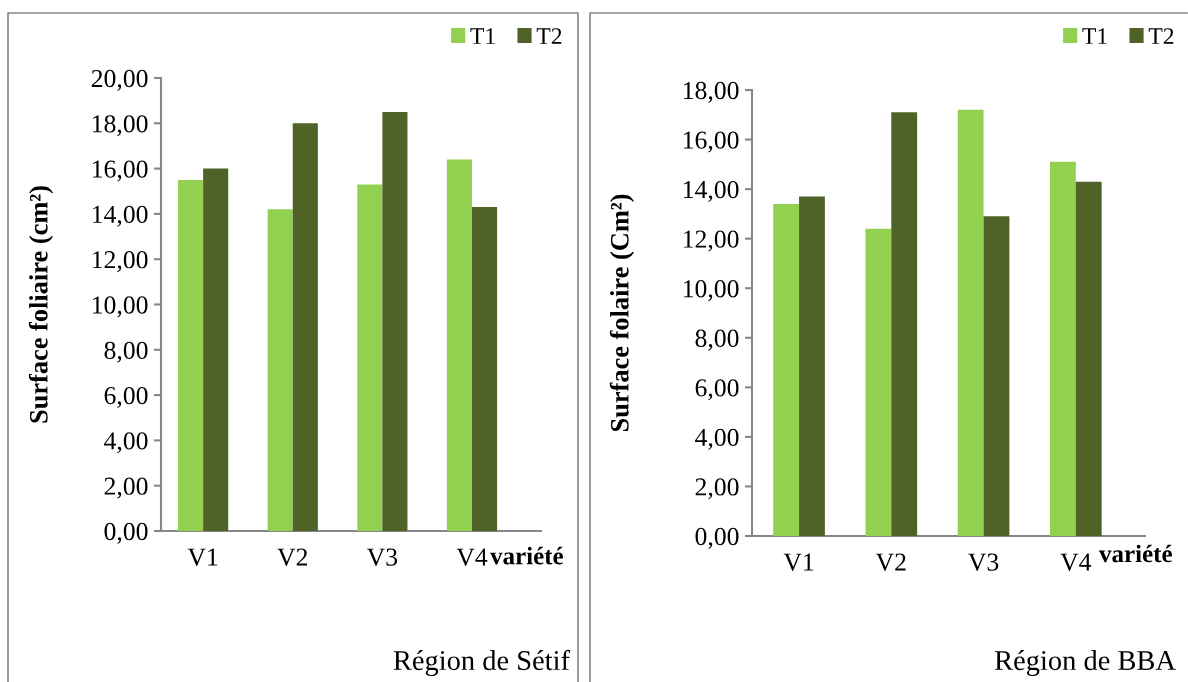 The image size is (1188, 682). I want to click on y-axis-title: Surface foliaire (cm²), so click(41, 304).